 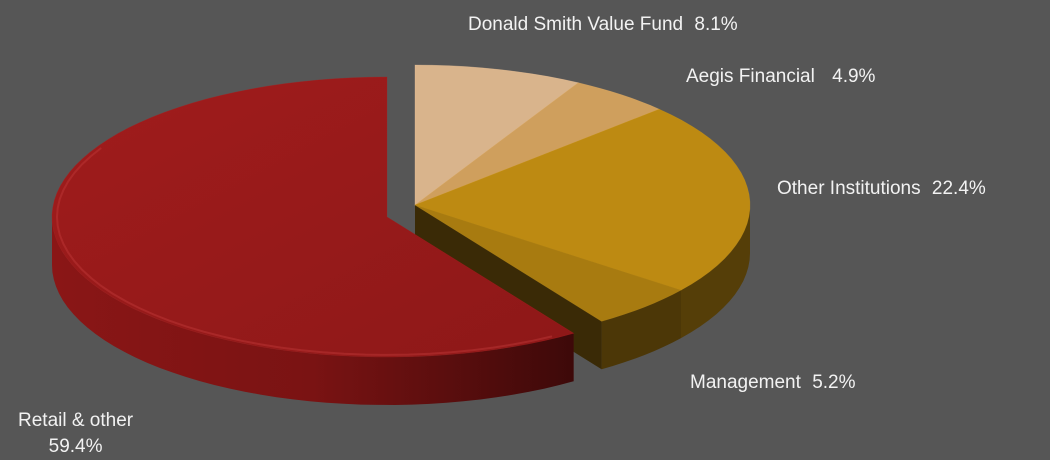 I want to click on slice-label-management: Management 5.2%, so click(x=773, y=383).